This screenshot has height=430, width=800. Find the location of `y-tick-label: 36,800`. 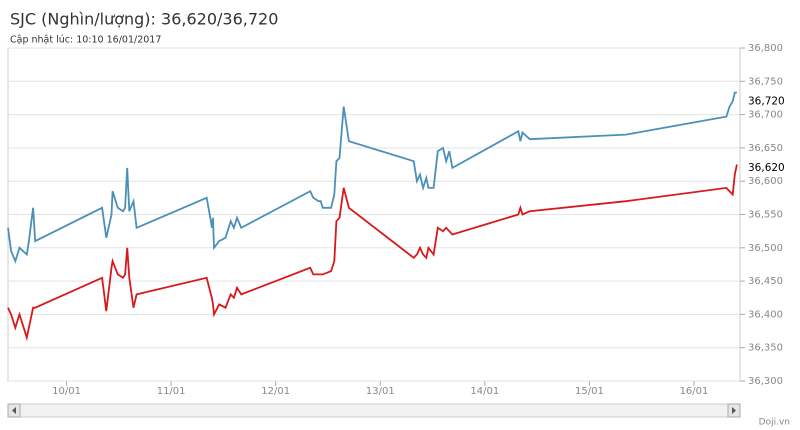

y-tick-label: 36,800 is located at coordinates (765, 48).